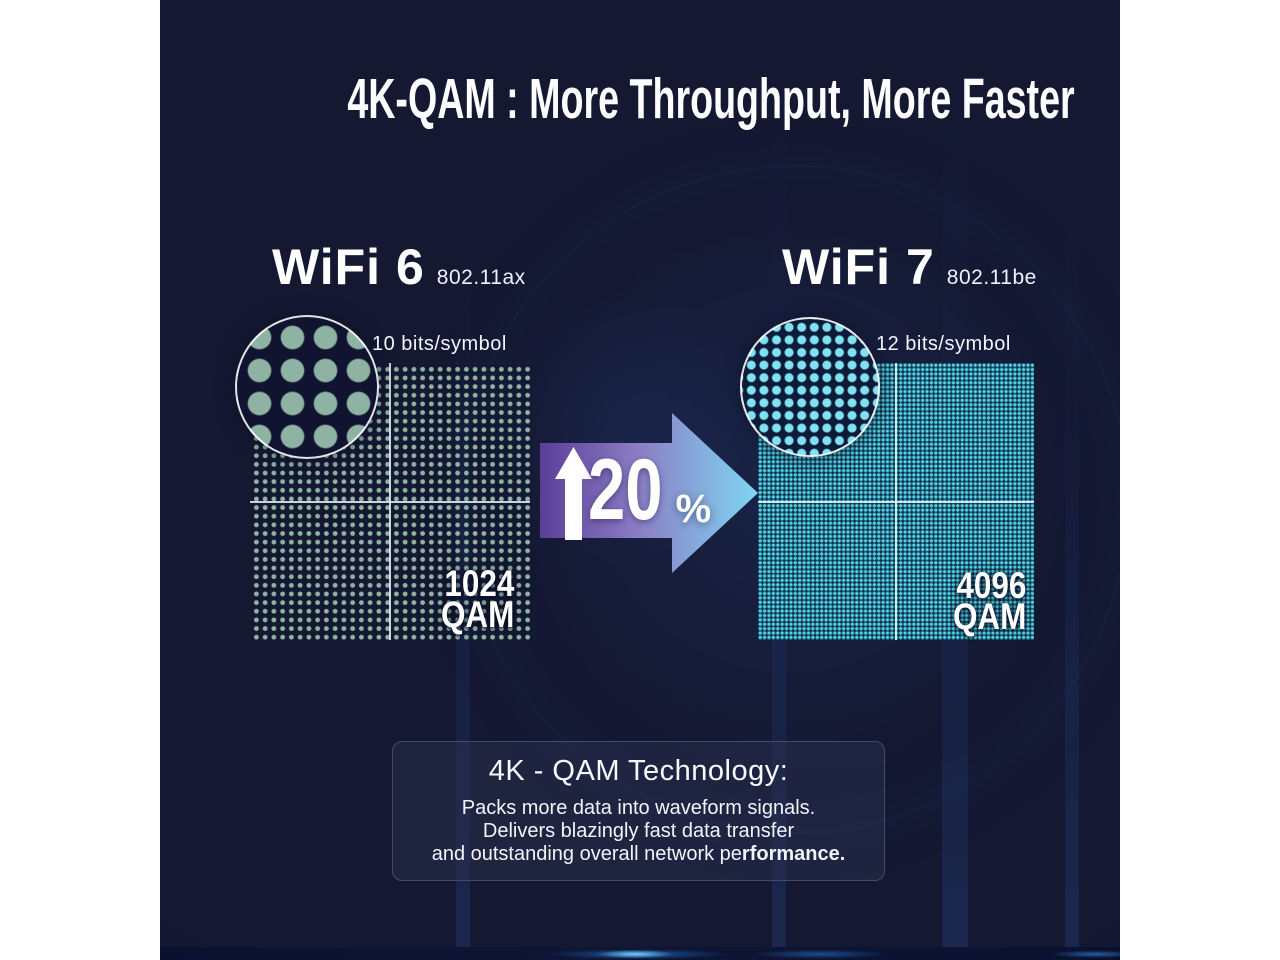 The height and width of the screenshot is (960, 1280). What do you see at coordinates (573, 493) in the screenshot?
I see `up-arrow-icon` at bounding box center [573, 493].